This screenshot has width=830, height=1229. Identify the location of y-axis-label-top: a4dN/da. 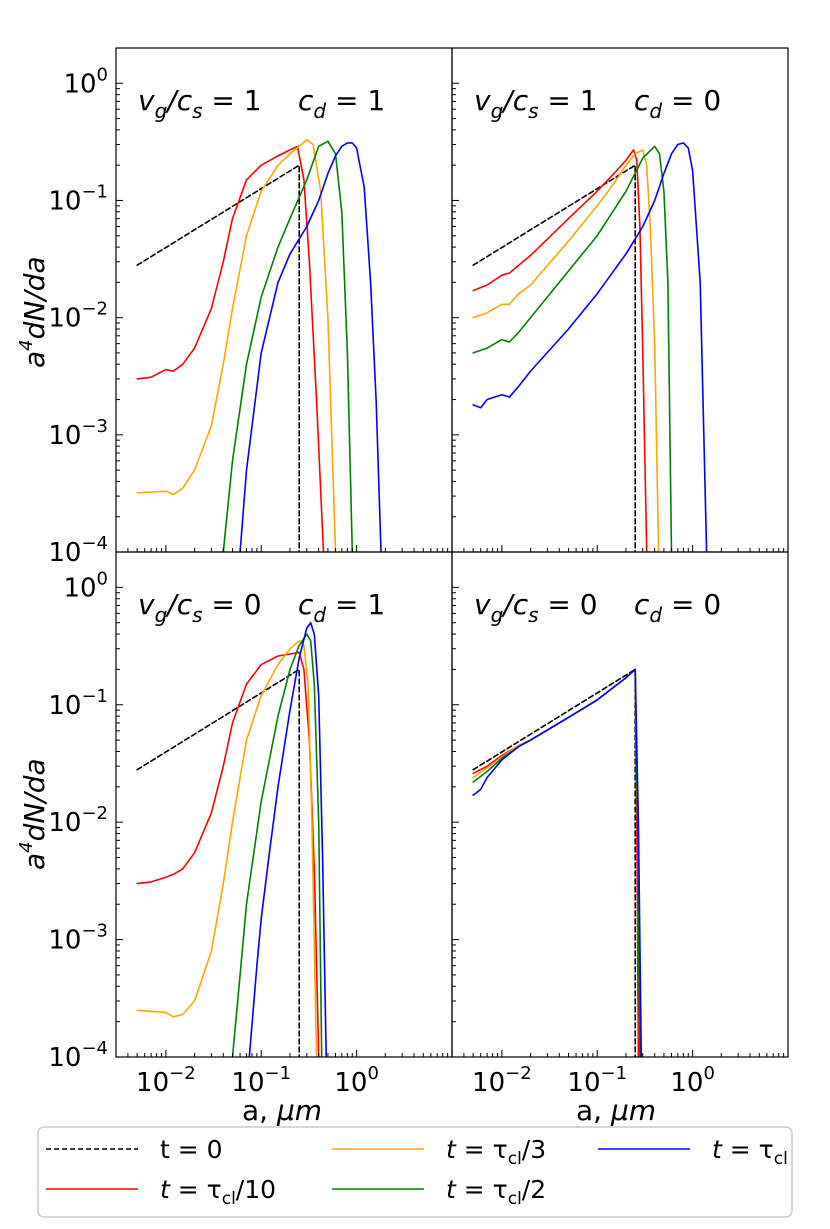
(33, 312).